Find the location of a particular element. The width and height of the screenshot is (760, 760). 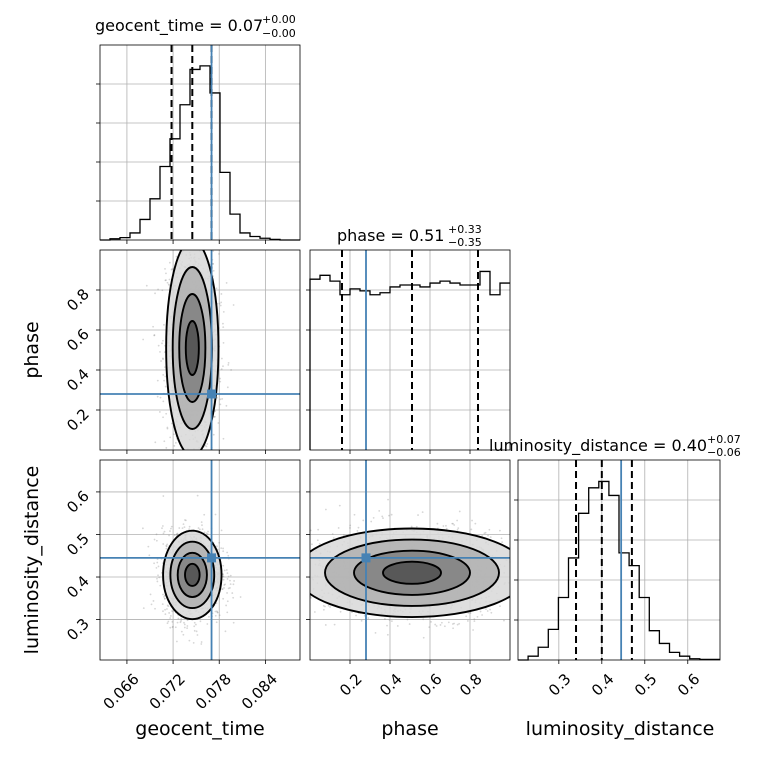

y-tick-label: 0.6 is located at coordinates (78, 340).